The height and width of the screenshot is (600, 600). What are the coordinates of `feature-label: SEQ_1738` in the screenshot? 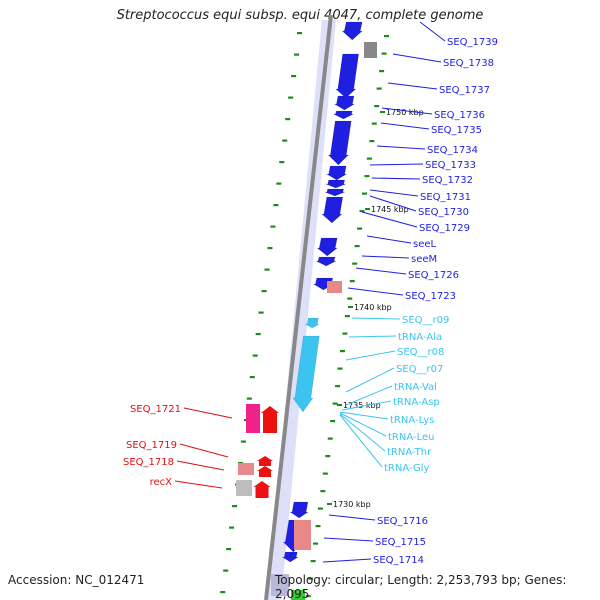 It's located at (468, 63).